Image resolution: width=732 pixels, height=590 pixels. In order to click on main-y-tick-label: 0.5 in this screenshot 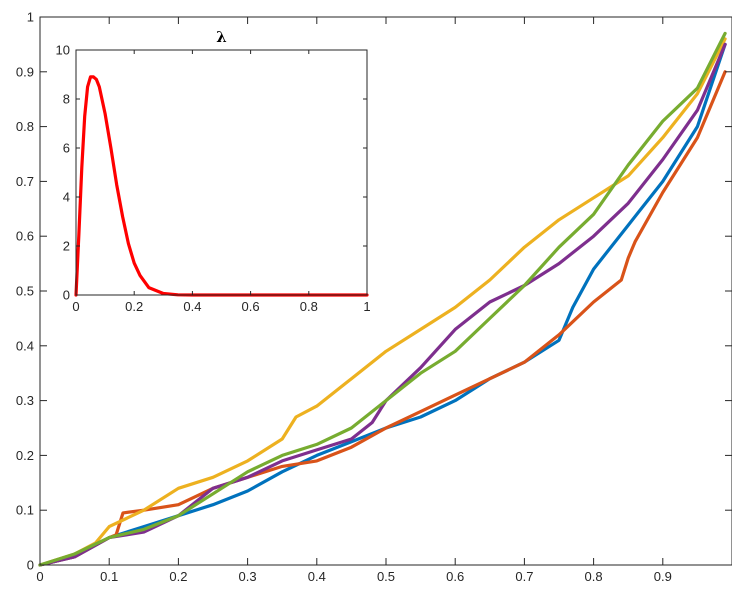, I will do `click(25, 291)`.